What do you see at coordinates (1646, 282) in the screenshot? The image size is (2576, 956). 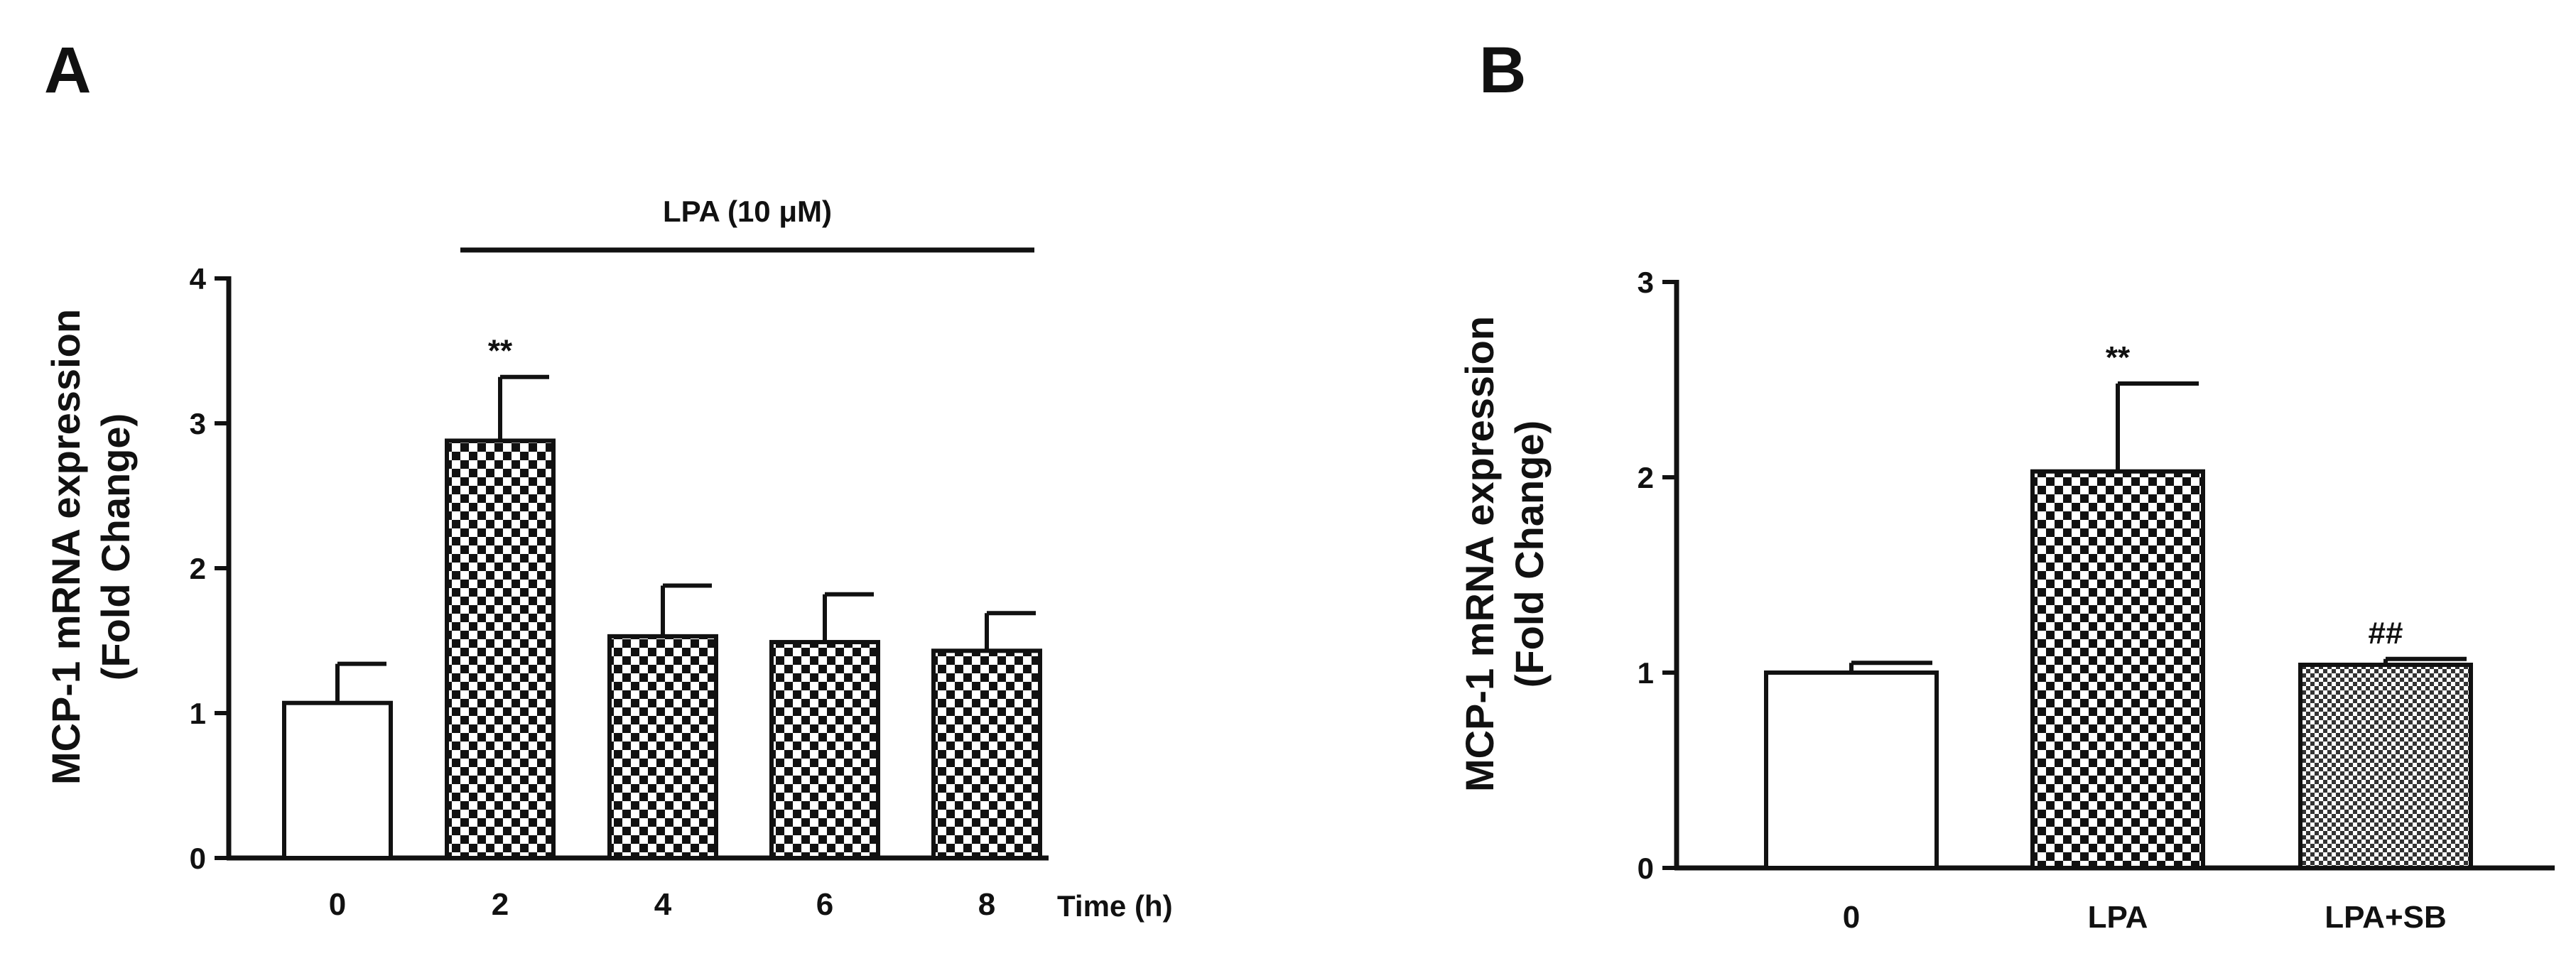 I see `panel-b-ytick-label: 3` at bounding box center [1646, 282].